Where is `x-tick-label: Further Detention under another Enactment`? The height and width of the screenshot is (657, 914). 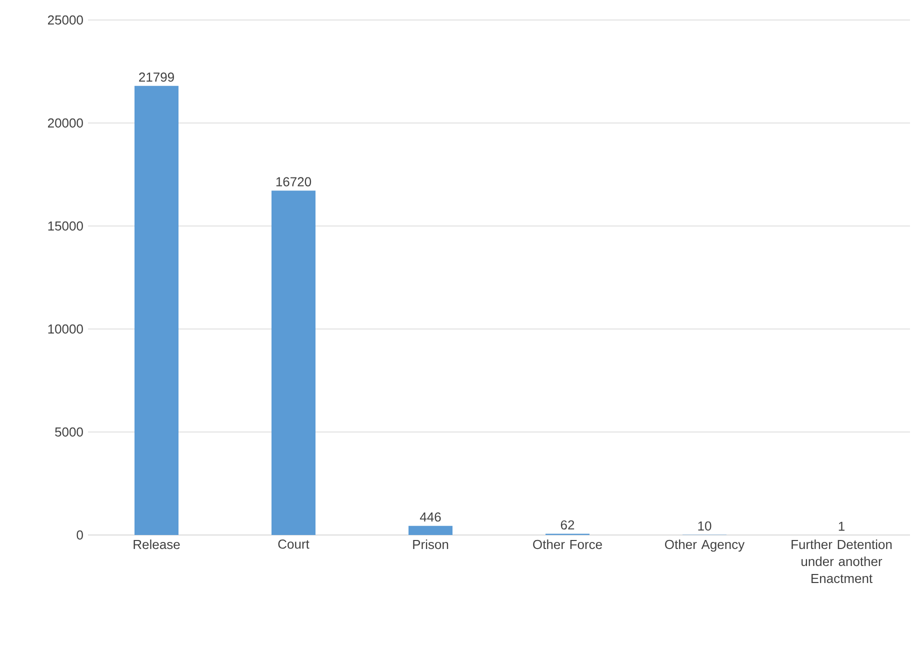
x-tick-label: Further Detention under another Enactment is located at coordinates (842, 562).